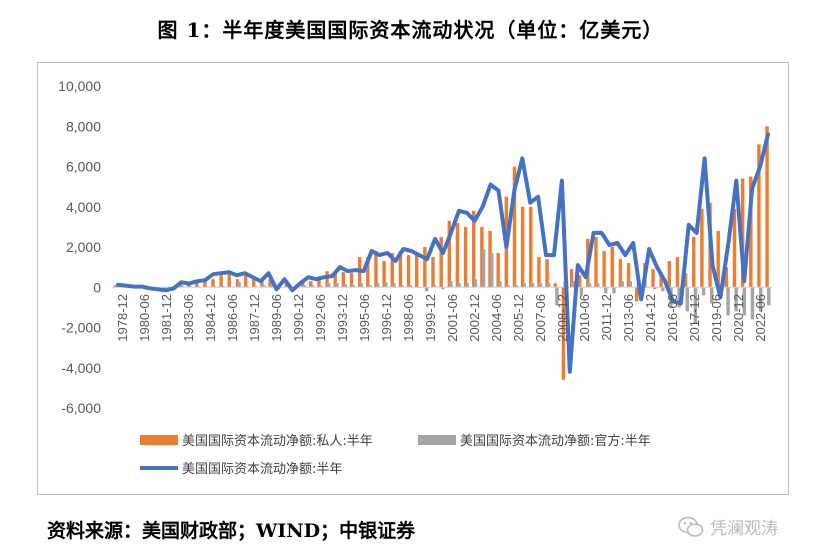 The height and width of the screenshot is (559, 821). Describe the element at coordinates (452, 318) in the screenshot. I see `x-tick-label: 2001-06` at that location.